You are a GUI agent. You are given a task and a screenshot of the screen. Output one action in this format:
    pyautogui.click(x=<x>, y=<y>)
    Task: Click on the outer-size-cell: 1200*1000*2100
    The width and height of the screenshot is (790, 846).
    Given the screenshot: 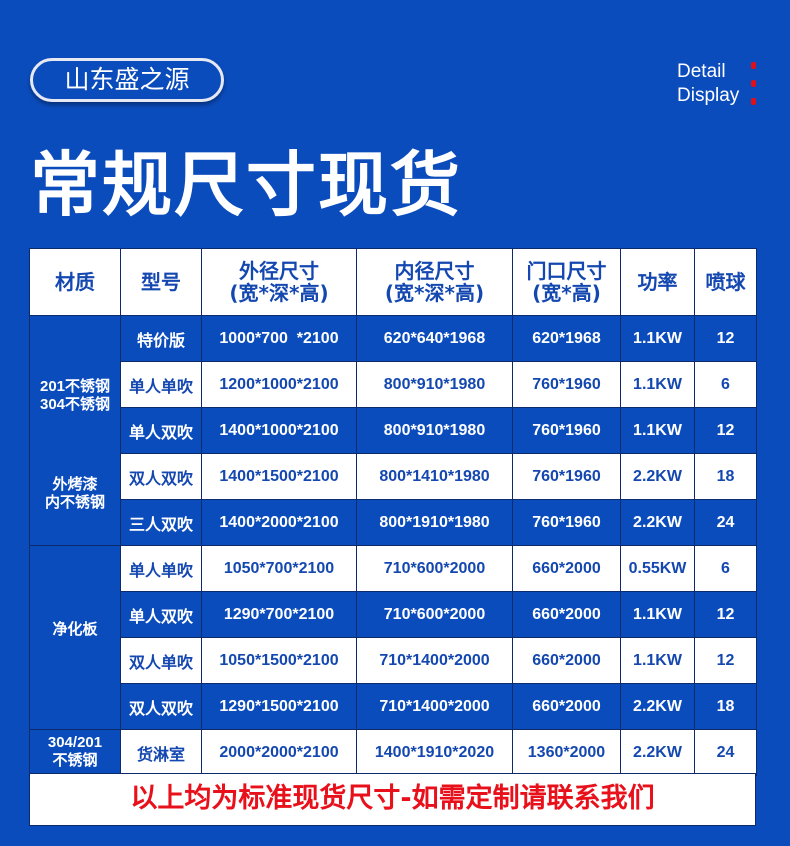 What is the action you would take?
    pyautogui.click(x=279, y=384)
    